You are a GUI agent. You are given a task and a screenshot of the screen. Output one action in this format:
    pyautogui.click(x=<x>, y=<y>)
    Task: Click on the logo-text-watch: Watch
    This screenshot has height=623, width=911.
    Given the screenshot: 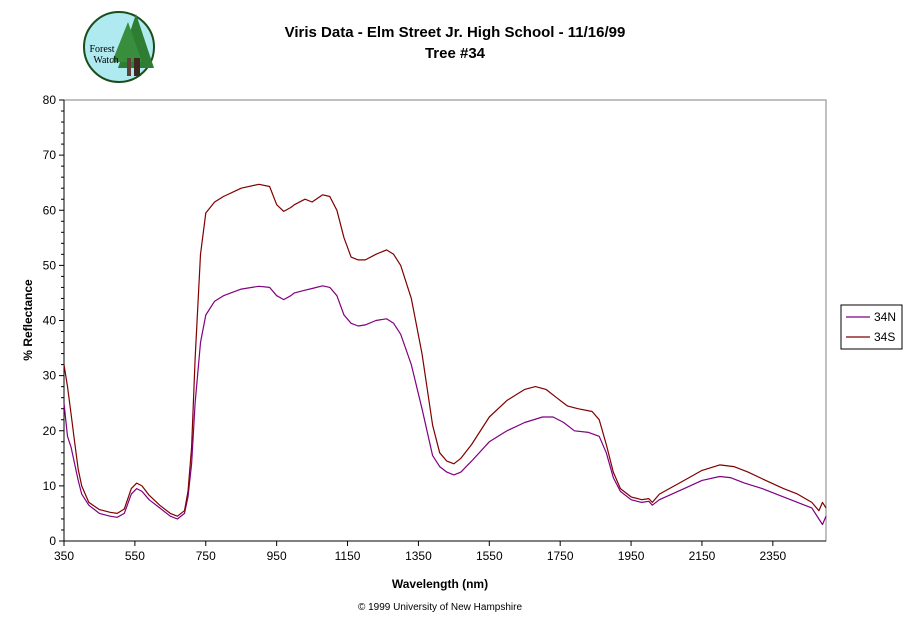 What is the action you would take?
    pyautogui.click(x=105, y=60)
    